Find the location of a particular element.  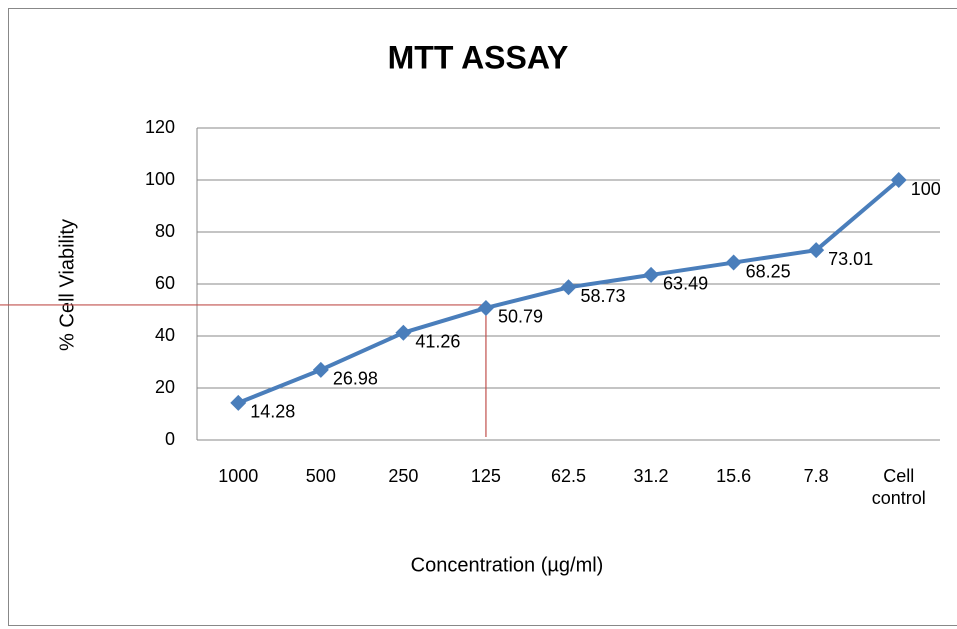

x-tick-label: 15.6 is located at coordinates (734, 476).